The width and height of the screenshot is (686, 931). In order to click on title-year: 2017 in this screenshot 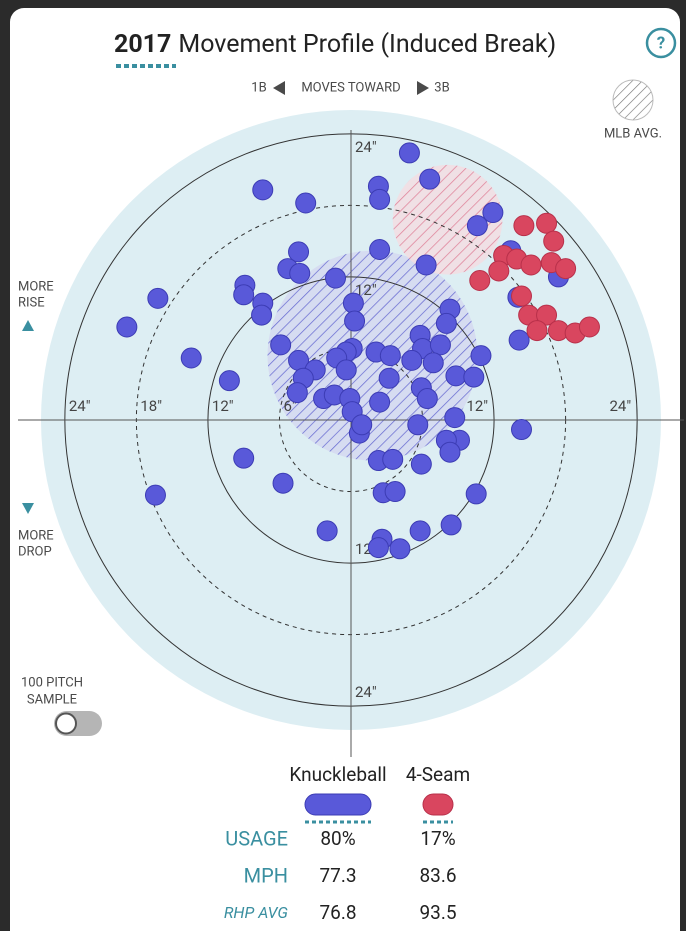, I will do `click(142, 44)`.